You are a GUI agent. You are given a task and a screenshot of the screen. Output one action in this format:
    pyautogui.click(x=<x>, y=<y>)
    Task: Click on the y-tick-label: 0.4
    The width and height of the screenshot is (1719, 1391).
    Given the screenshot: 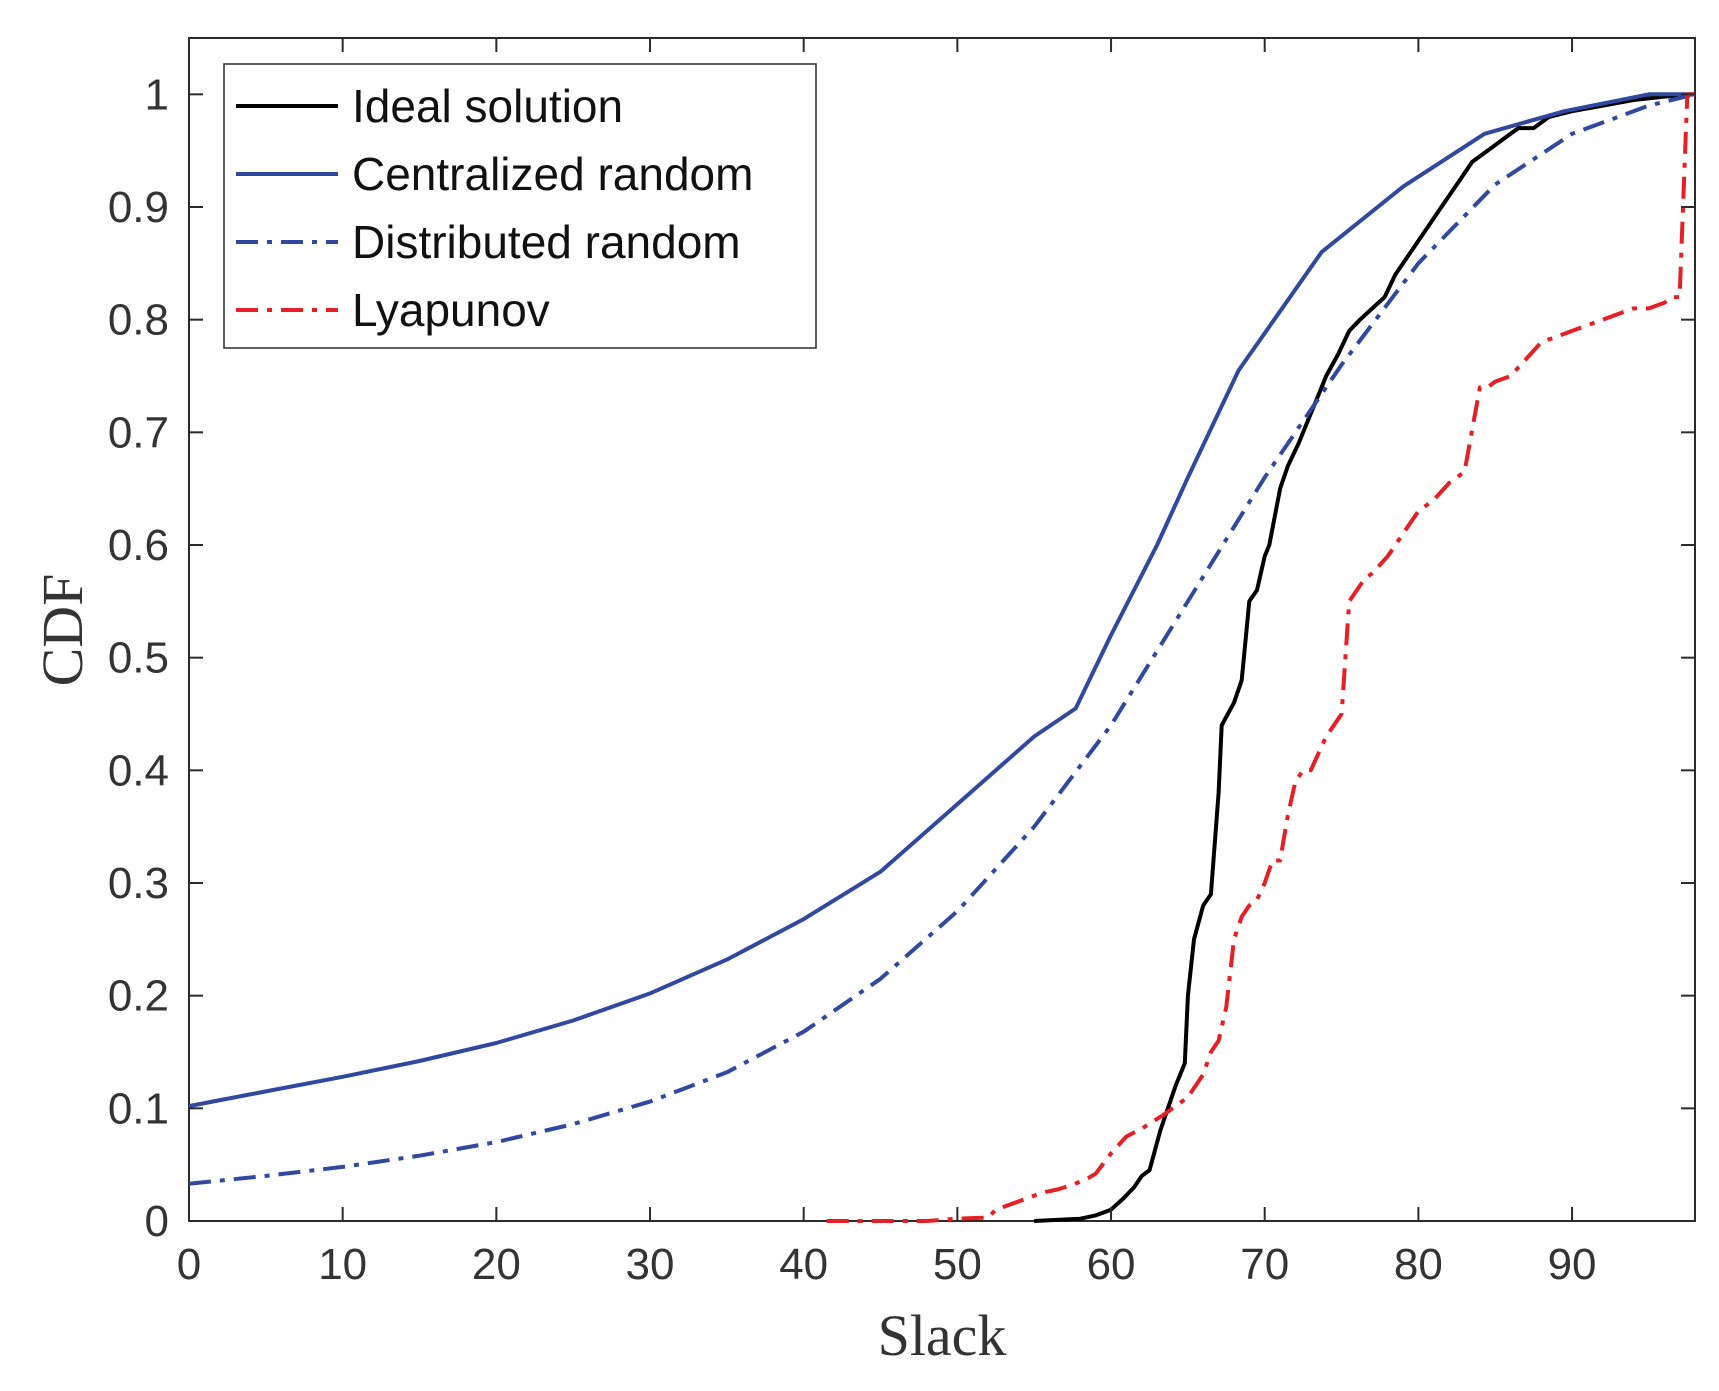 What is the action you would take?
    pyautogui.click(x=138, y=770)
    